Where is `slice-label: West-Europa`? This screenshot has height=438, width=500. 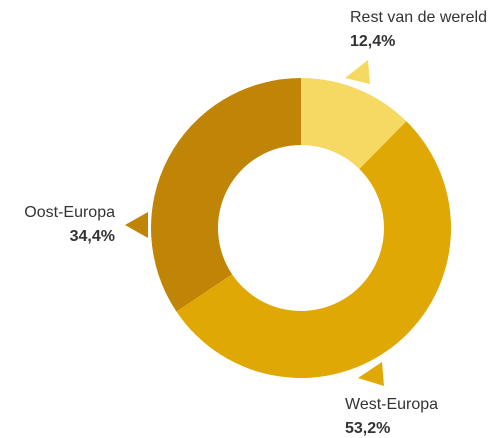
slice-label: West-Europa is located at coordinates (391, 404).